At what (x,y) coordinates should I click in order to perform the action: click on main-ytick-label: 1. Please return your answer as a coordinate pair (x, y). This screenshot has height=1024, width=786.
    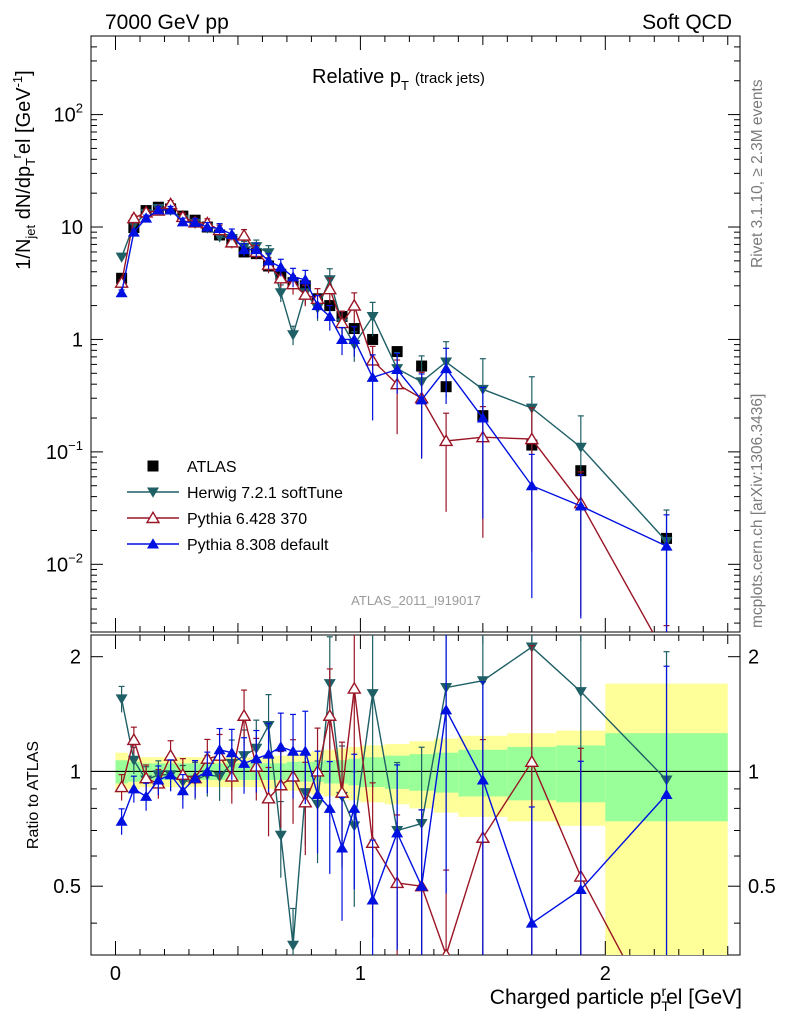
    Looking at the image, I should click on (77, 340).